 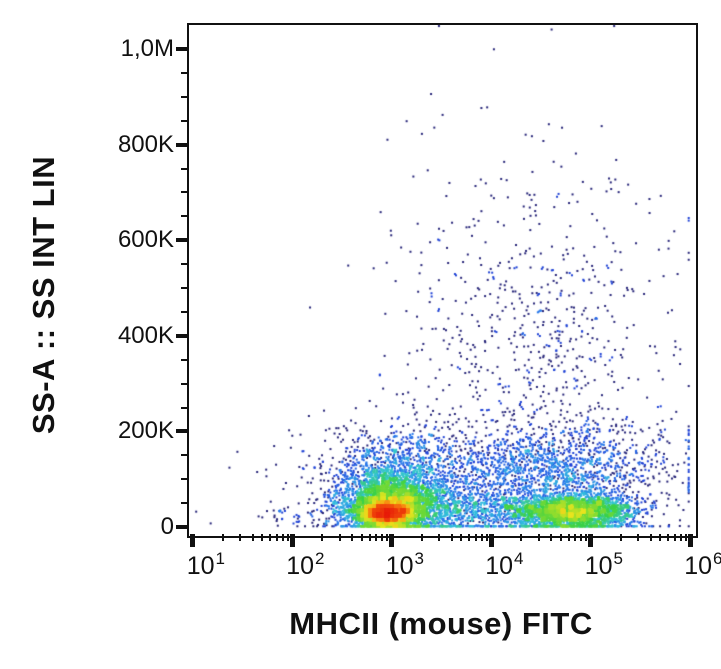 What do you see at coordinates (145, 431) in the screenshot?
I see `y-tick-label: 200K` at bounding box center [145, 431].